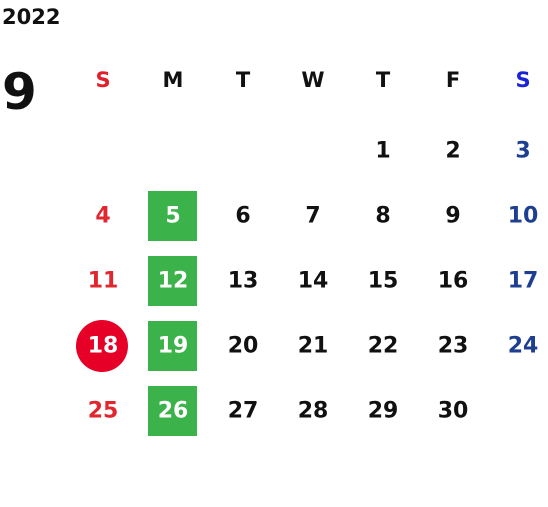  Describe the element at coordinates (313, 346) in the screenshot. I see `day-number: 21` at that location.